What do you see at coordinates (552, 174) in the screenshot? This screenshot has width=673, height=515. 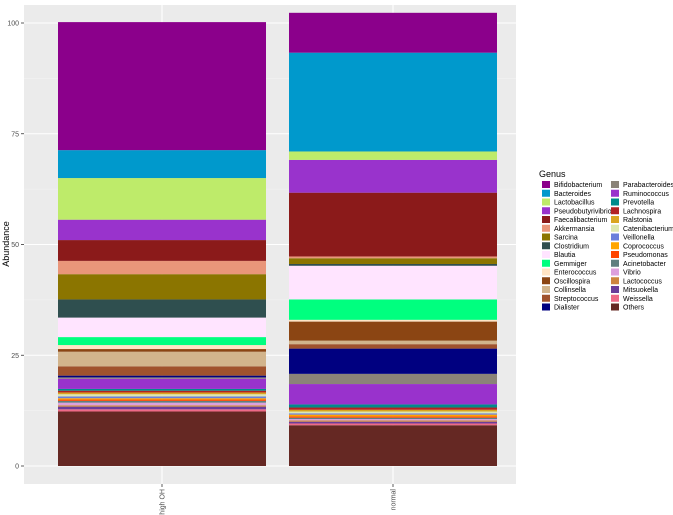 I see `legend-title: Genus` at bounding box center [552, 174].